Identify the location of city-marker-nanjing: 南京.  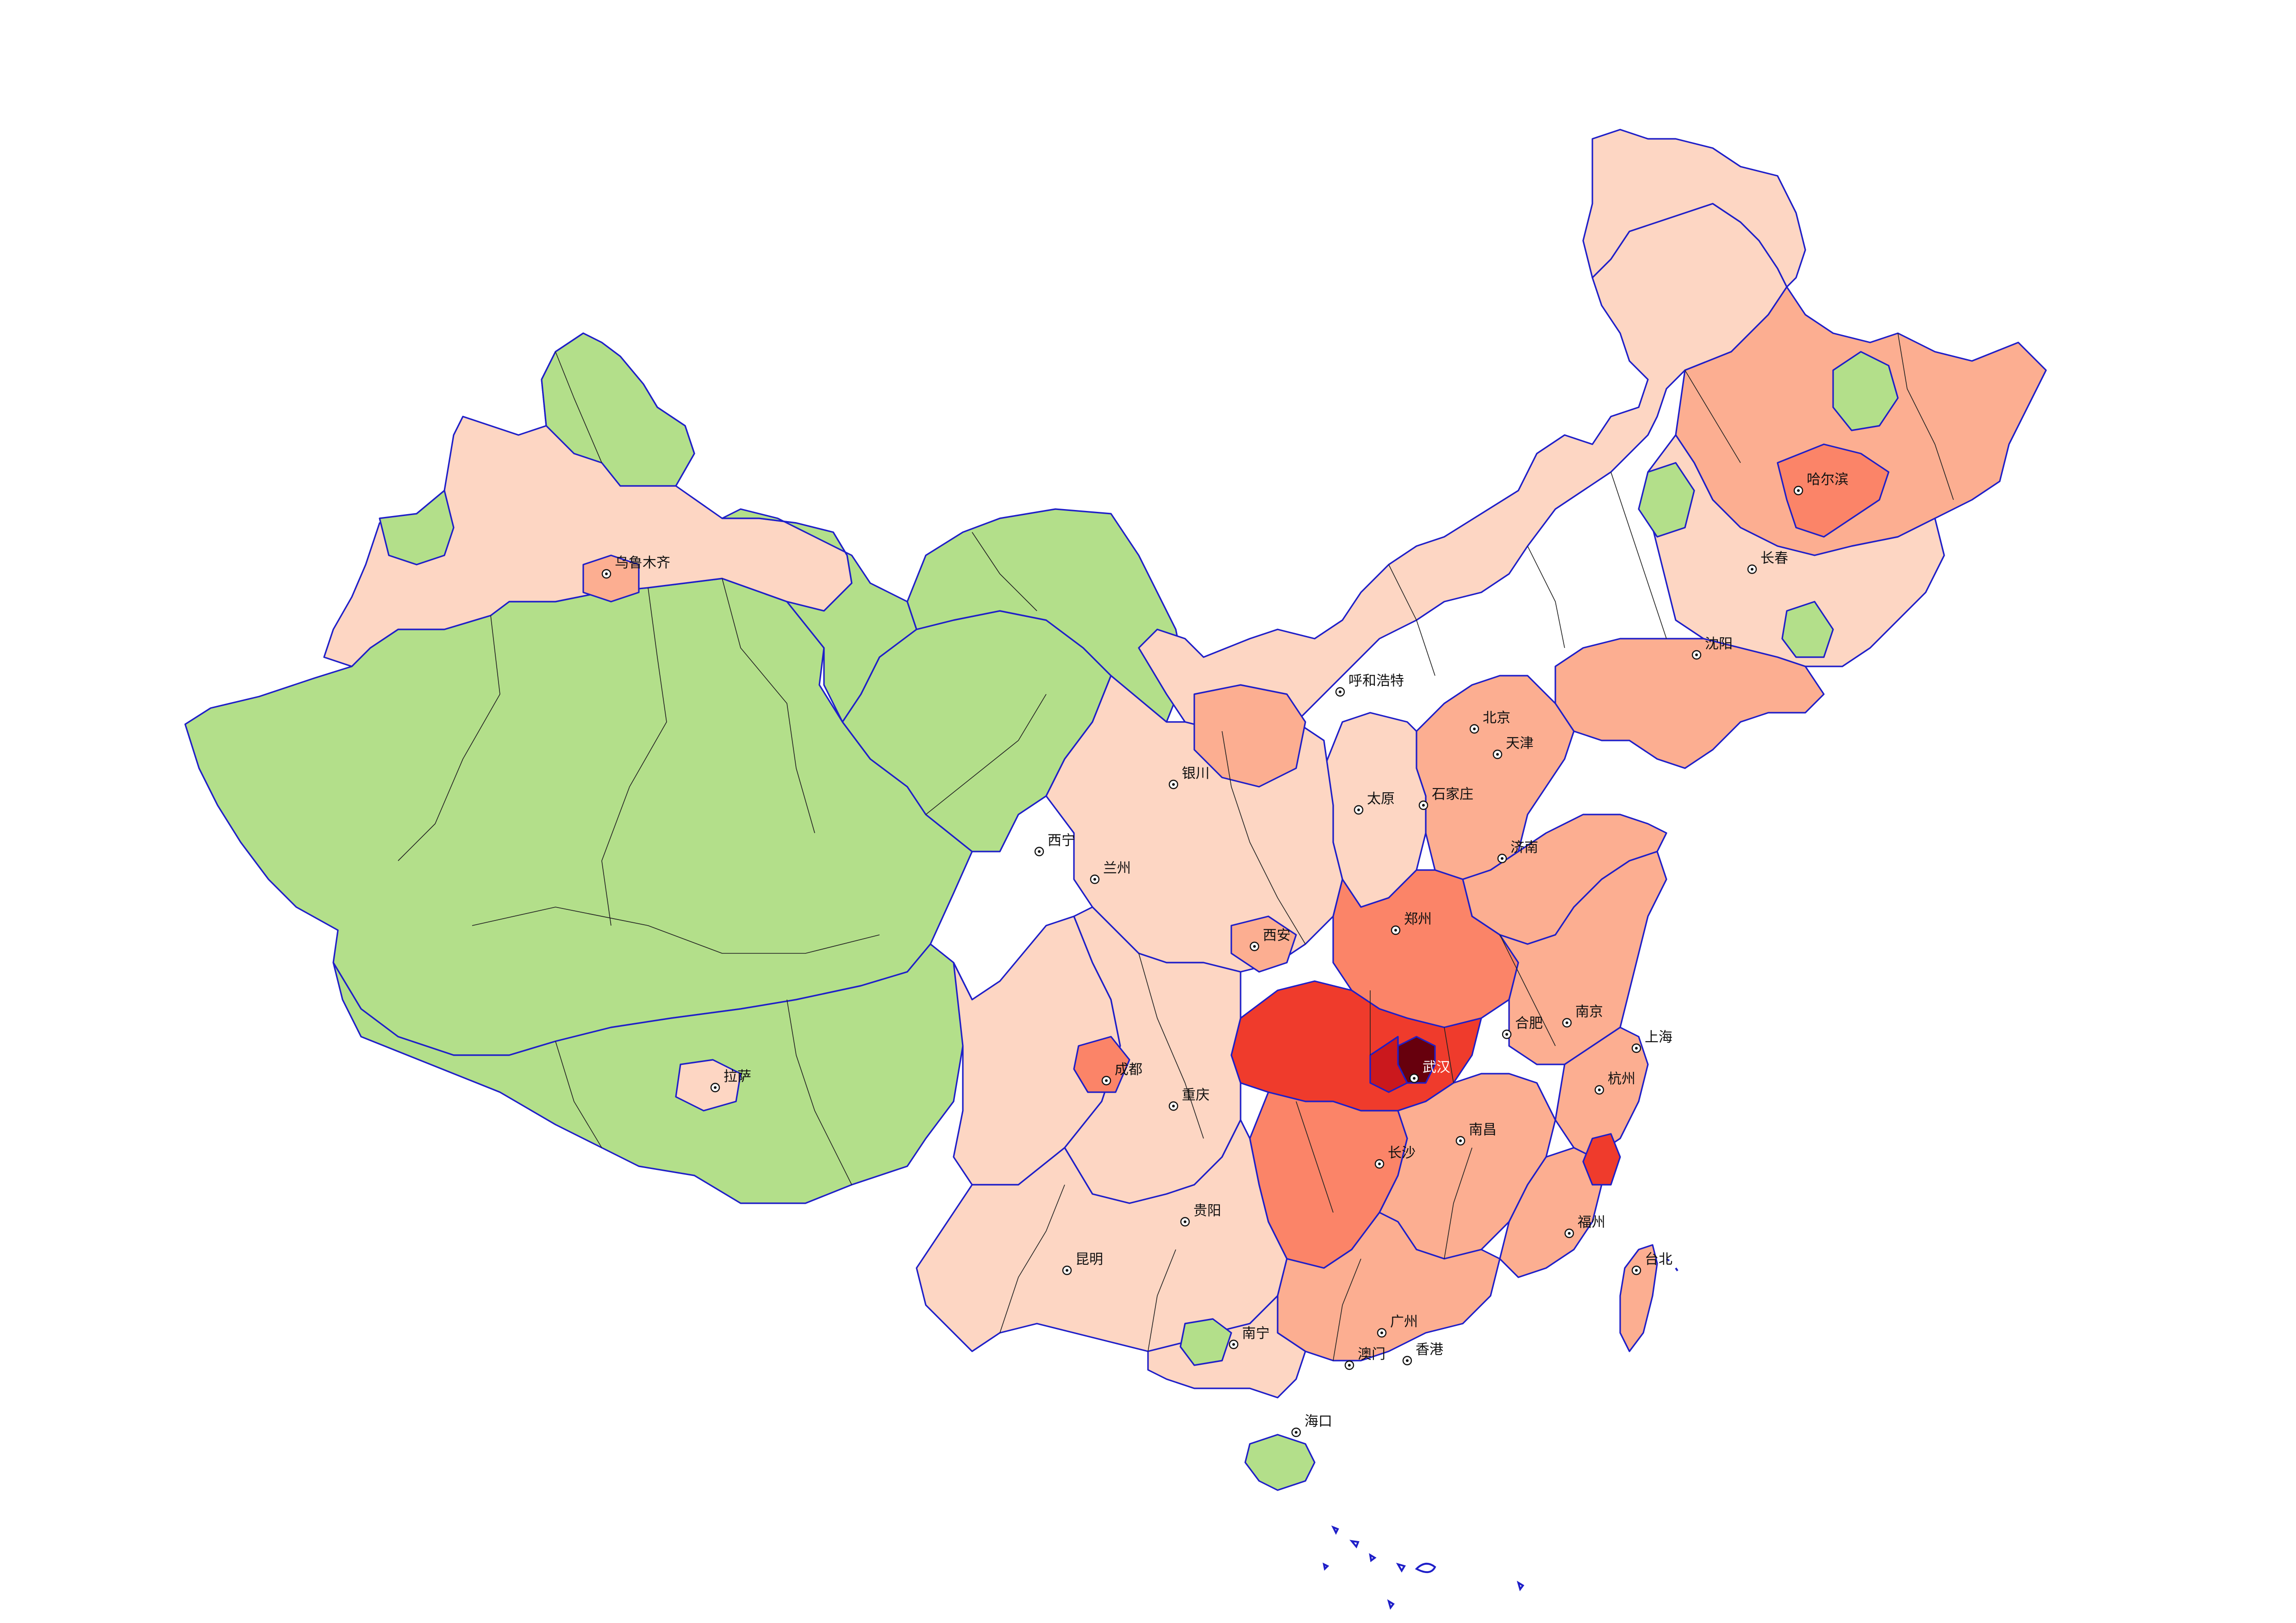
(1582, 1016).